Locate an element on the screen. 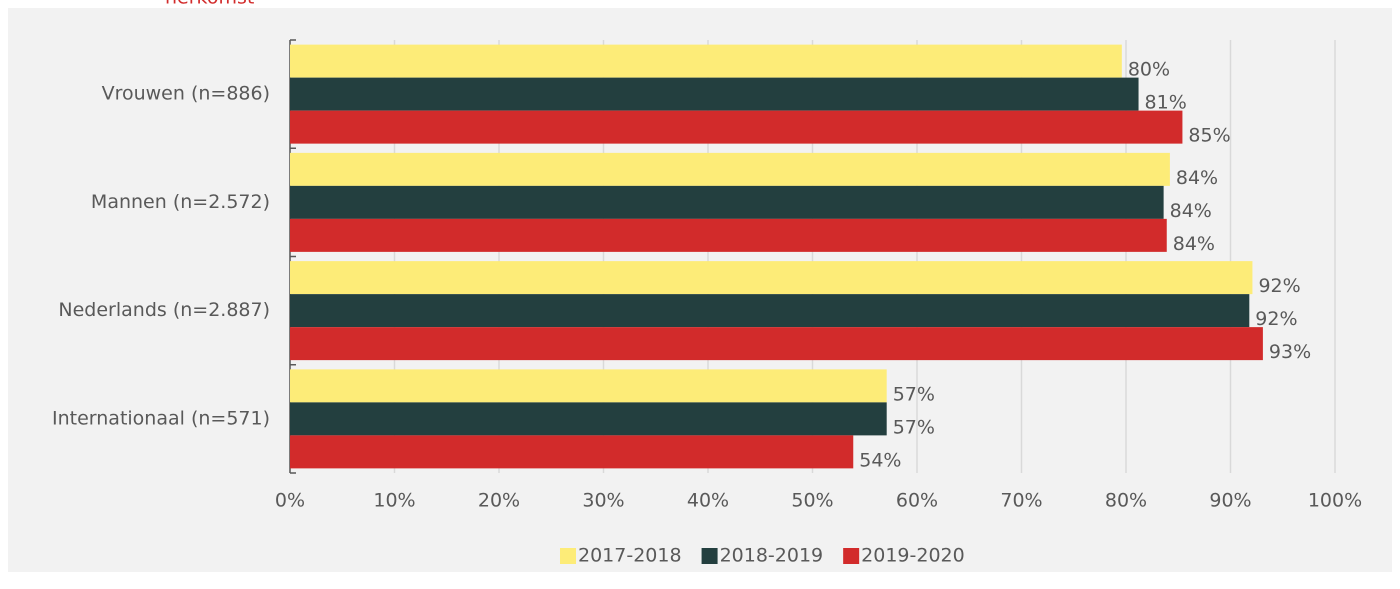 The image size is (1400, 589). x-tick-label: 20% is located at coordinates (499, 501).